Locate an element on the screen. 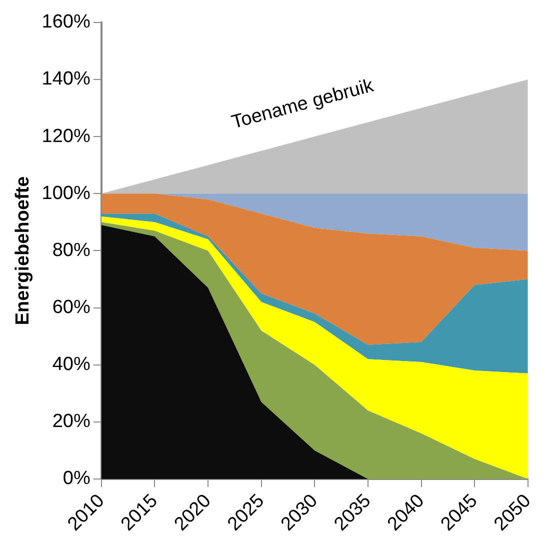 This screenshot has height=547, width=555. y-tick-label: 40% is located at coordinates (71, 365).